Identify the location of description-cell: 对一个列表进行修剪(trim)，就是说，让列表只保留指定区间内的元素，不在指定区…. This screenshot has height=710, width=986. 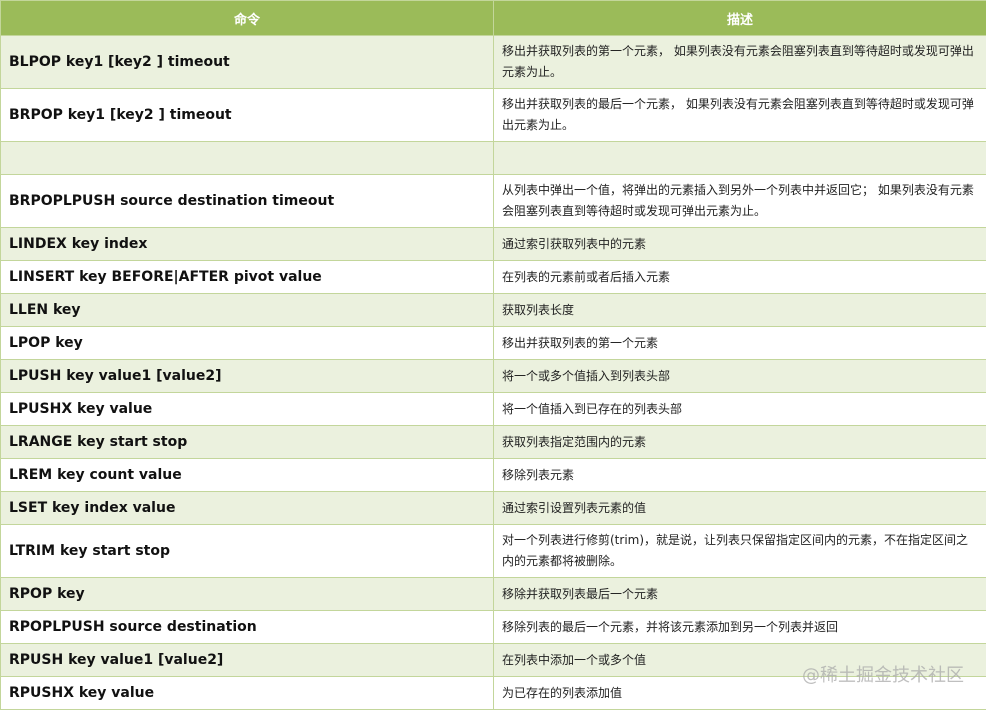
(740, 551).